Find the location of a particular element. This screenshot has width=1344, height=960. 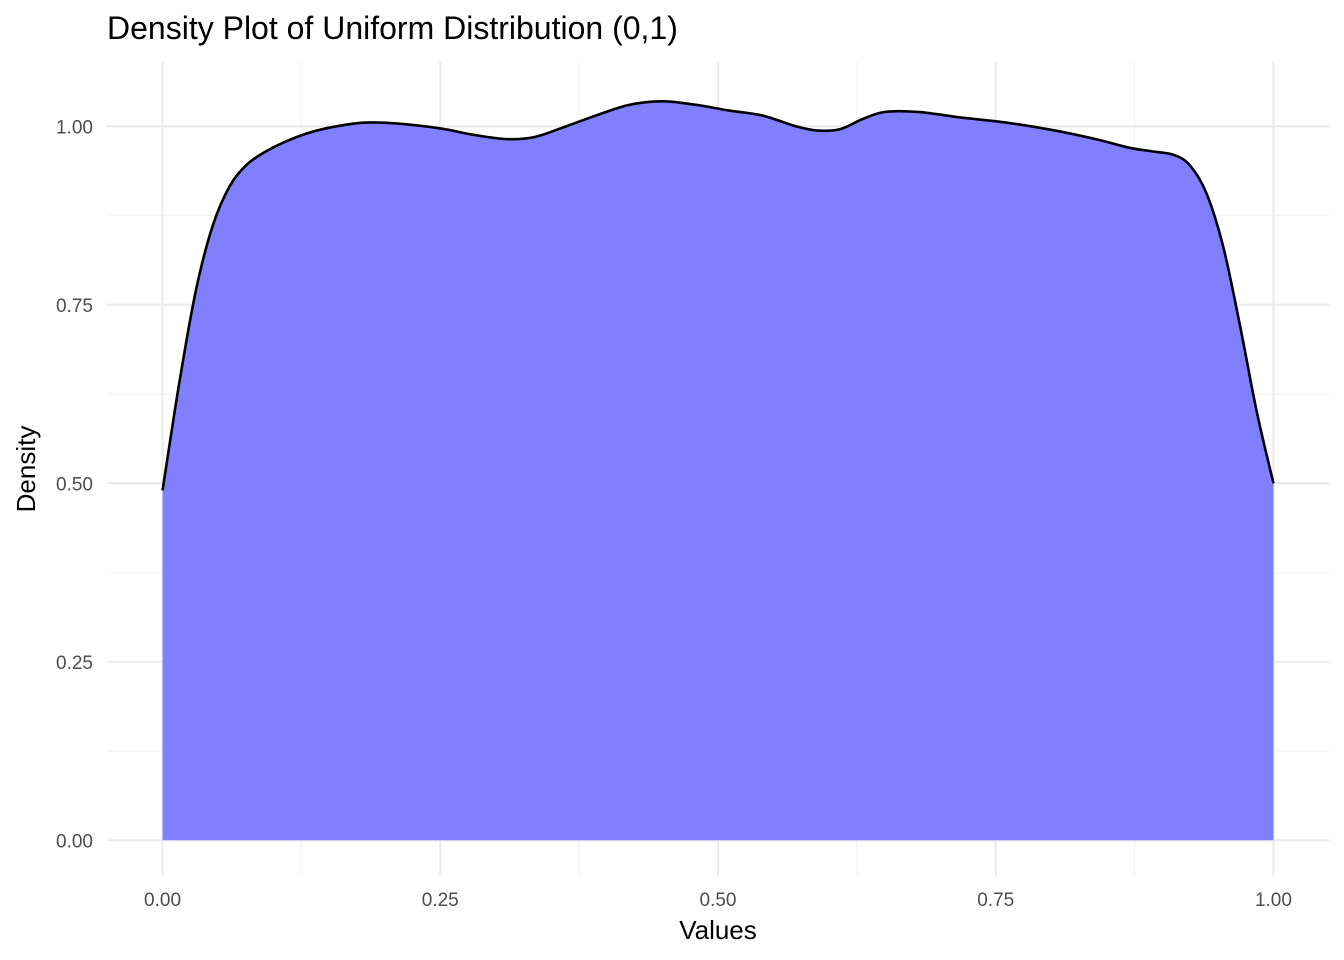

y-tick-label: 0.25 is located at coordinates (74, 663).